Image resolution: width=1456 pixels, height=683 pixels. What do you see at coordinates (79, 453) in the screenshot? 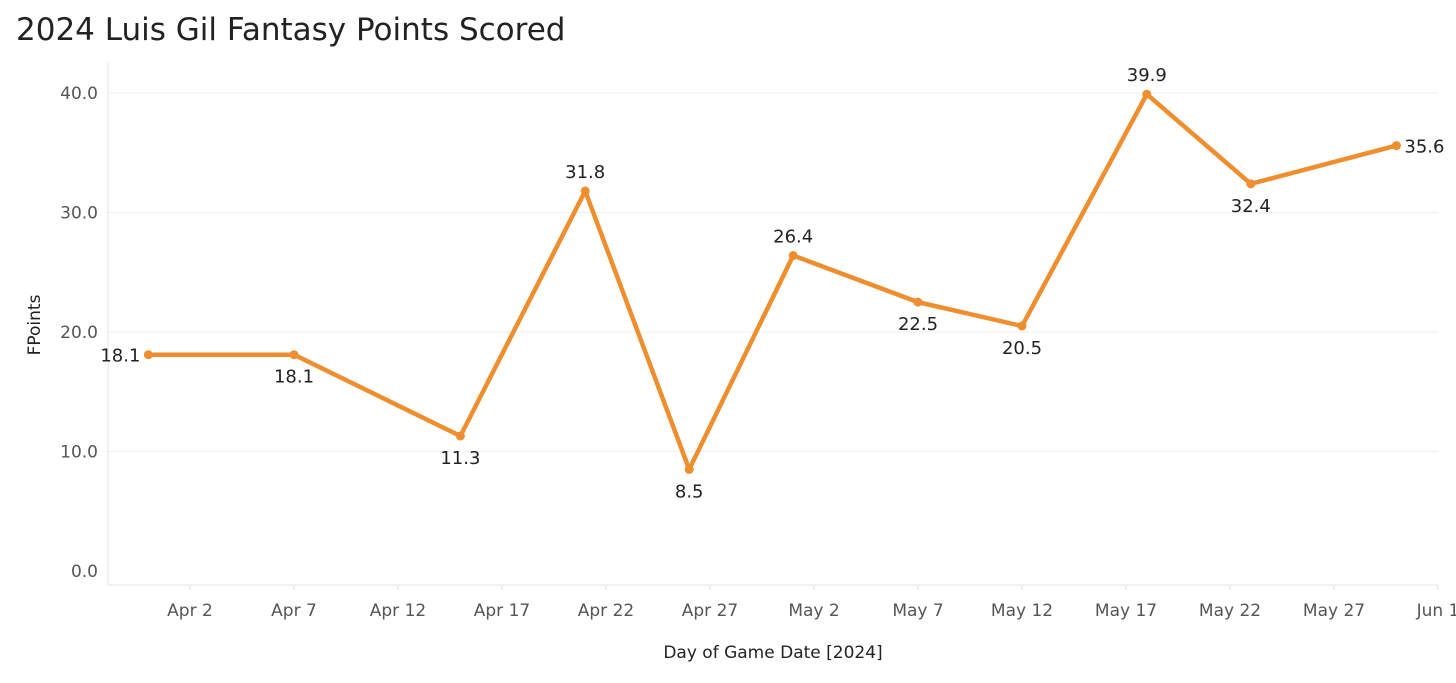
I see `y-tick-label: 10.0` at bounding box center [79, 453].